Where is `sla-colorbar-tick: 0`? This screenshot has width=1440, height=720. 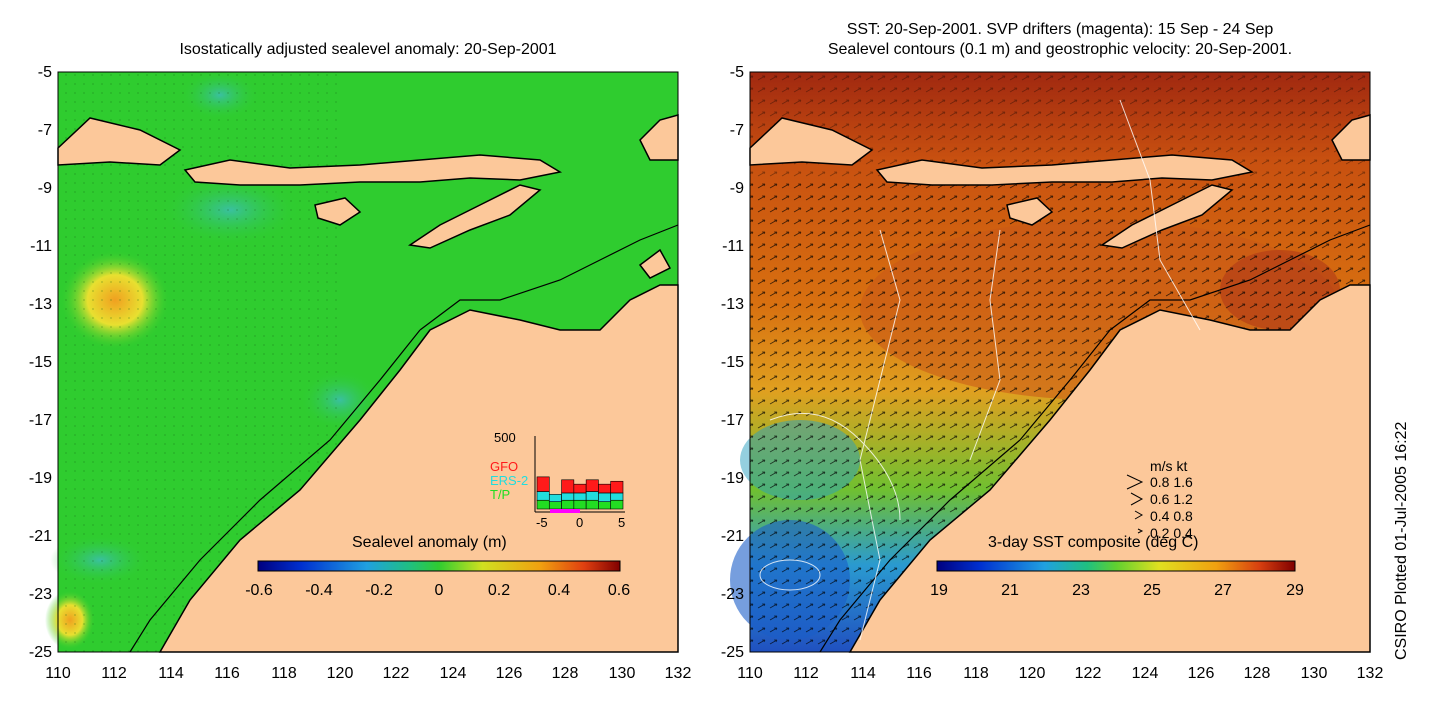
sla-colorbar-tick: 0 is located at coordinates (439, 590).